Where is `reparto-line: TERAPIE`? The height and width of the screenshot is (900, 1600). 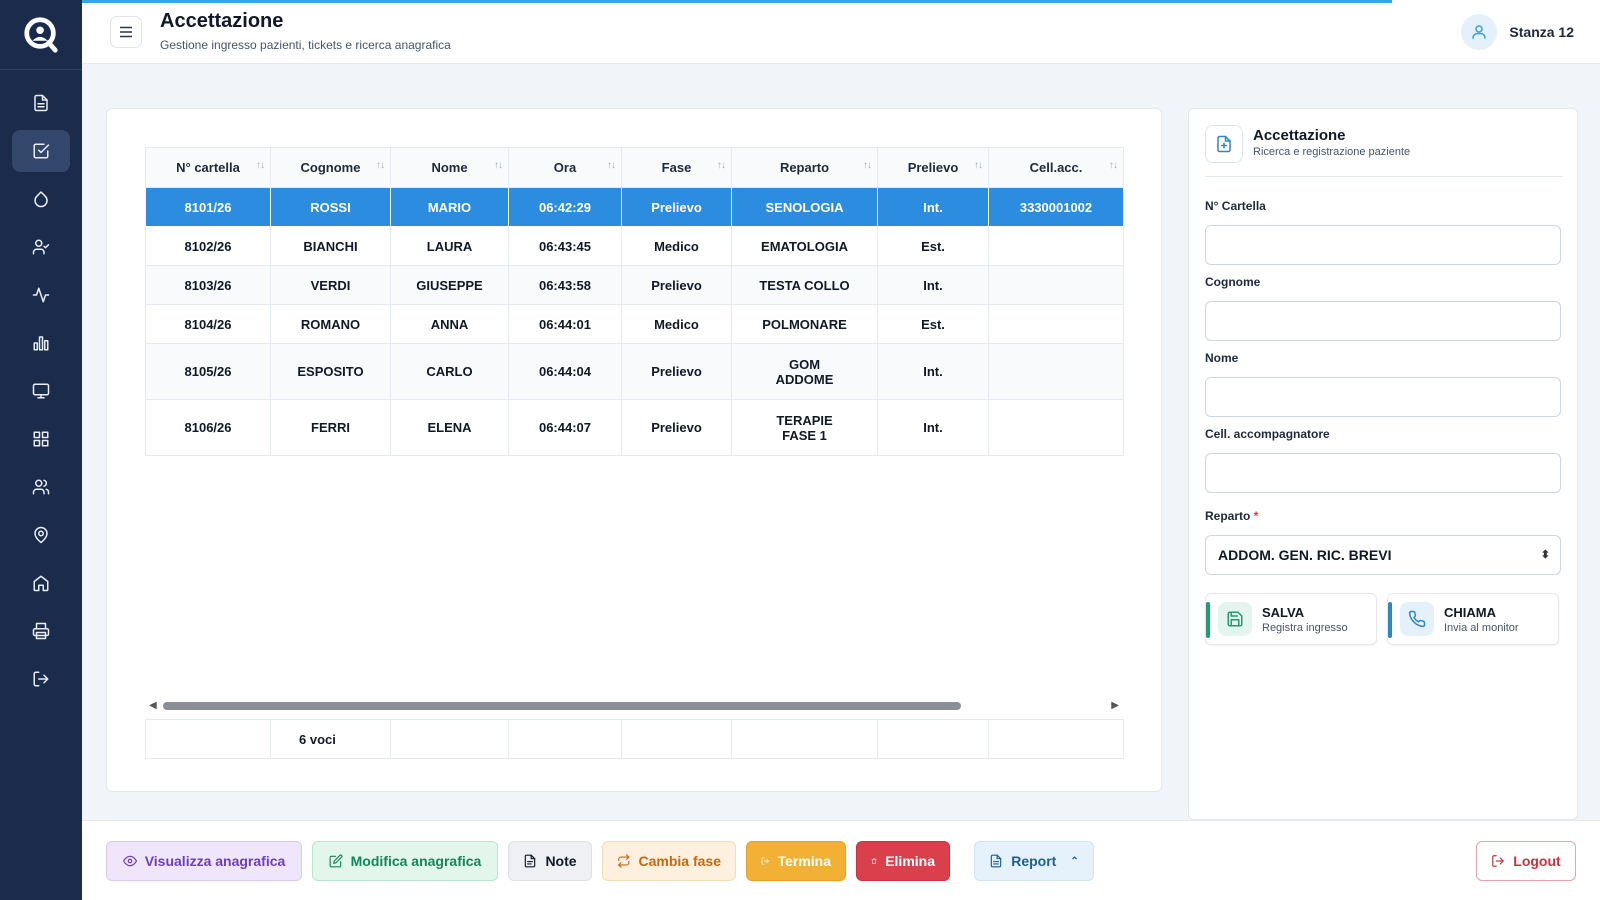
reparto-line: TERAPIE is located at coordinates (804, 420).